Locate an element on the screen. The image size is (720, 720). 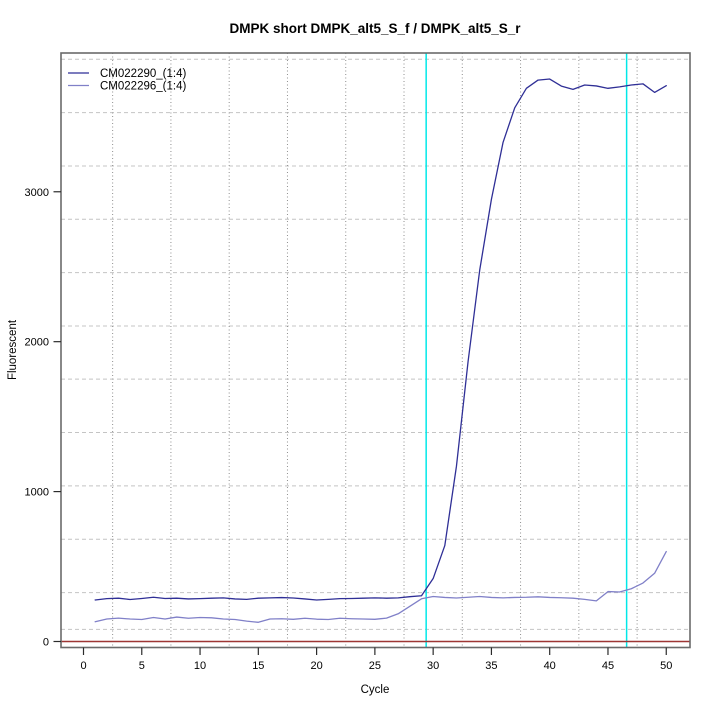
x-tick-label: 50 is located at coordinates (666, 666).